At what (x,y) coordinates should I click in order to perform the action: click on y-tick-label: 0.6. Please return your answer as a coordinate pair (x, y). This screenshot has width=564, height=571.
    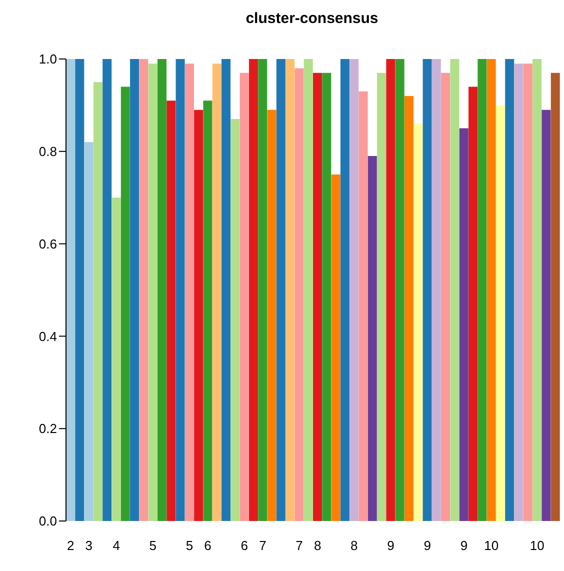
    Looking at the image, I should click on (47, 244).